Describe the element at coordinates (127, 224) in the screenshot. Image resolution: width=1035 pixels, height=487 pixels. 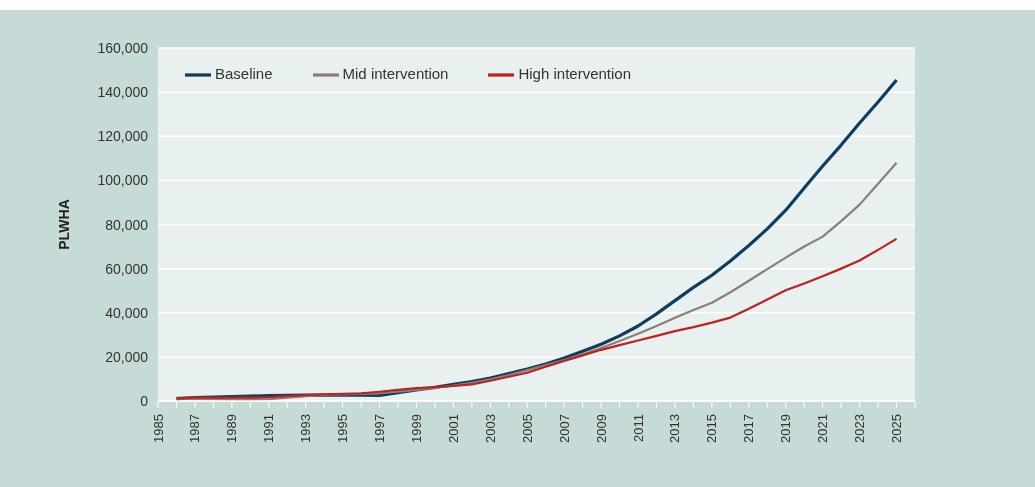
I see `y-tick-label: 80,000` at that location.